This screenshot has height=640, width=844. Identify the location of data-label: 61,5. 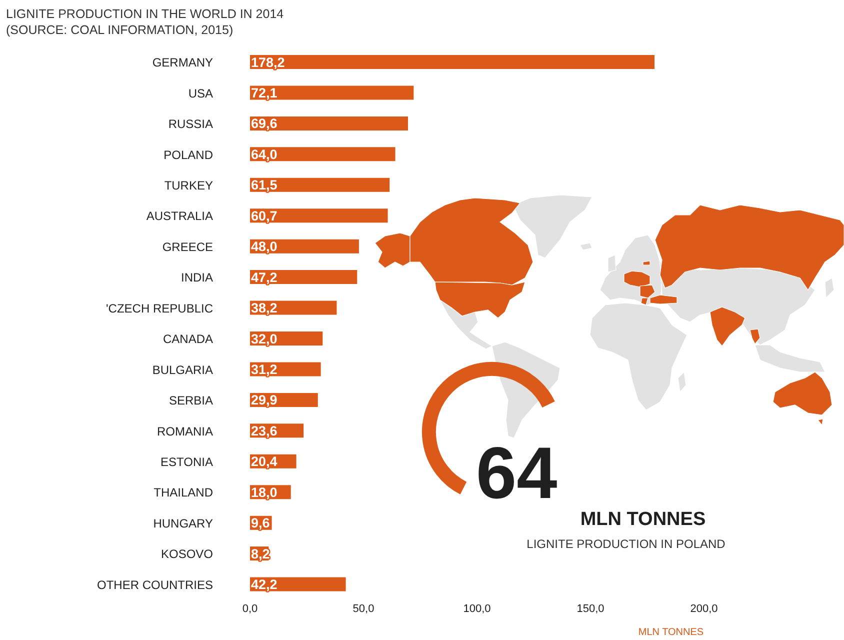
(264, 185).